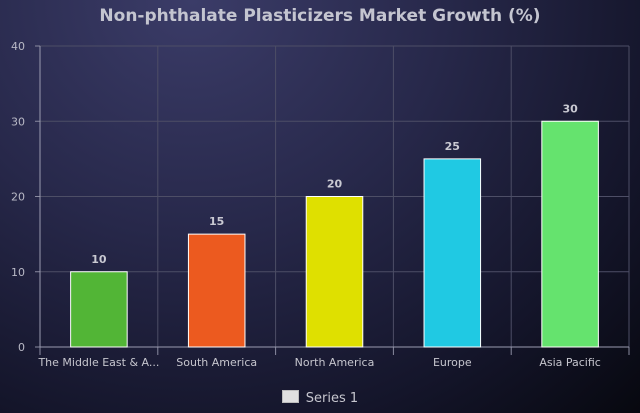 The image size is (640, 413). What do you see at coordinates (570, 108) in the screenshot?
I see `data-label: 30` at bounding box center [570, 108].